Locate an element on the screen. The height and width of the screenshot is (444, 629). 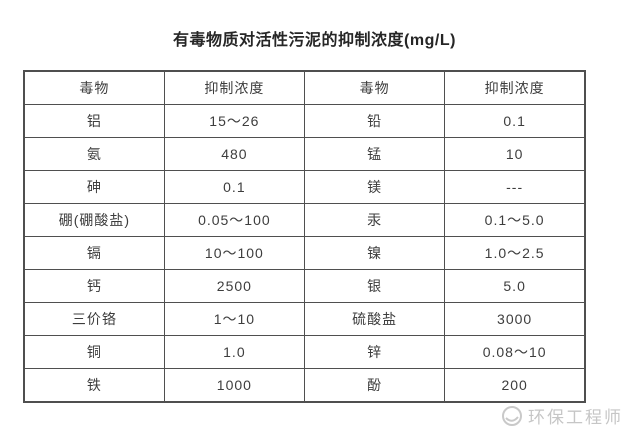
table-row: 镉 10～100 镍 1.0～2.5 is located at coordinates (304, 253).